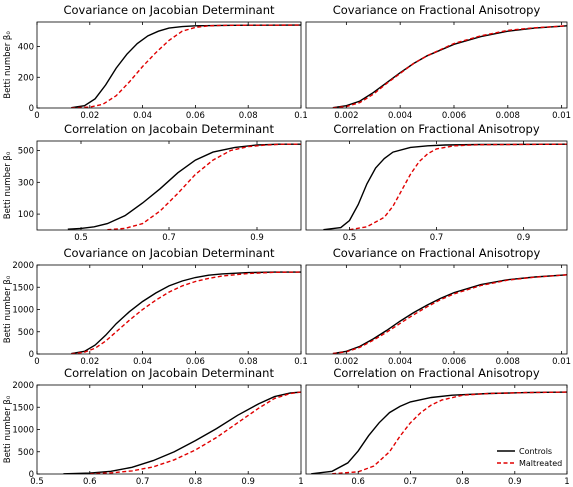 Image resolution: width=573 pixels, height=487 pixels. What do you see at coordinates (437, 253) in the screenshot?
I see `panel-title: Covariance on Fractional Anisotropy` at bounding box center [437, 253].